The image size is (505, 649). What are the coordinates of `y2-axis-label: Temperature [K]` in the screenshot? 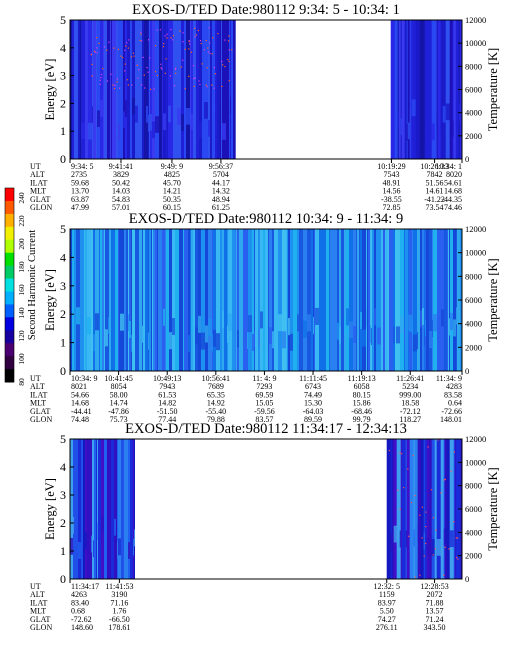 It's located at (493, 508).